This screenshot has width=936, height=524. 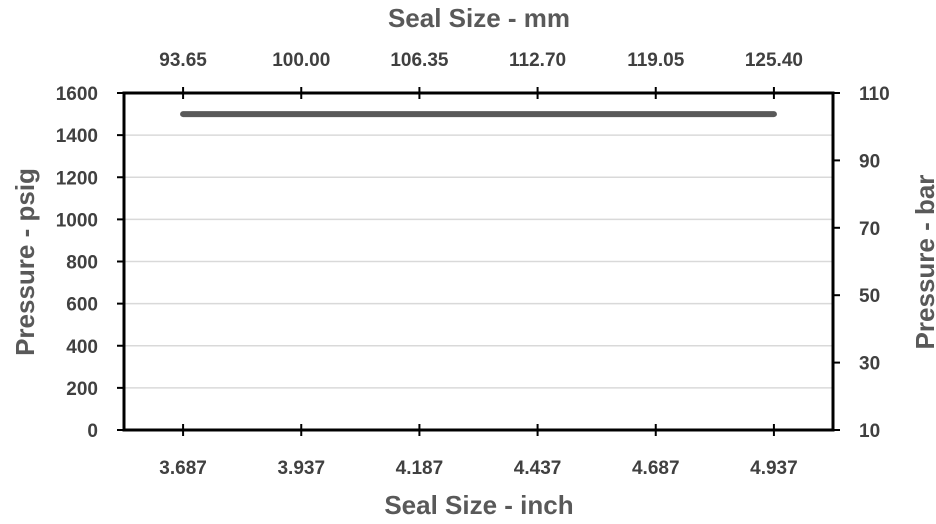 What do you see at coordinates (92, 431) in the screenshot?
I see `y-tick-label: 0` at bounding box center [92, 431].